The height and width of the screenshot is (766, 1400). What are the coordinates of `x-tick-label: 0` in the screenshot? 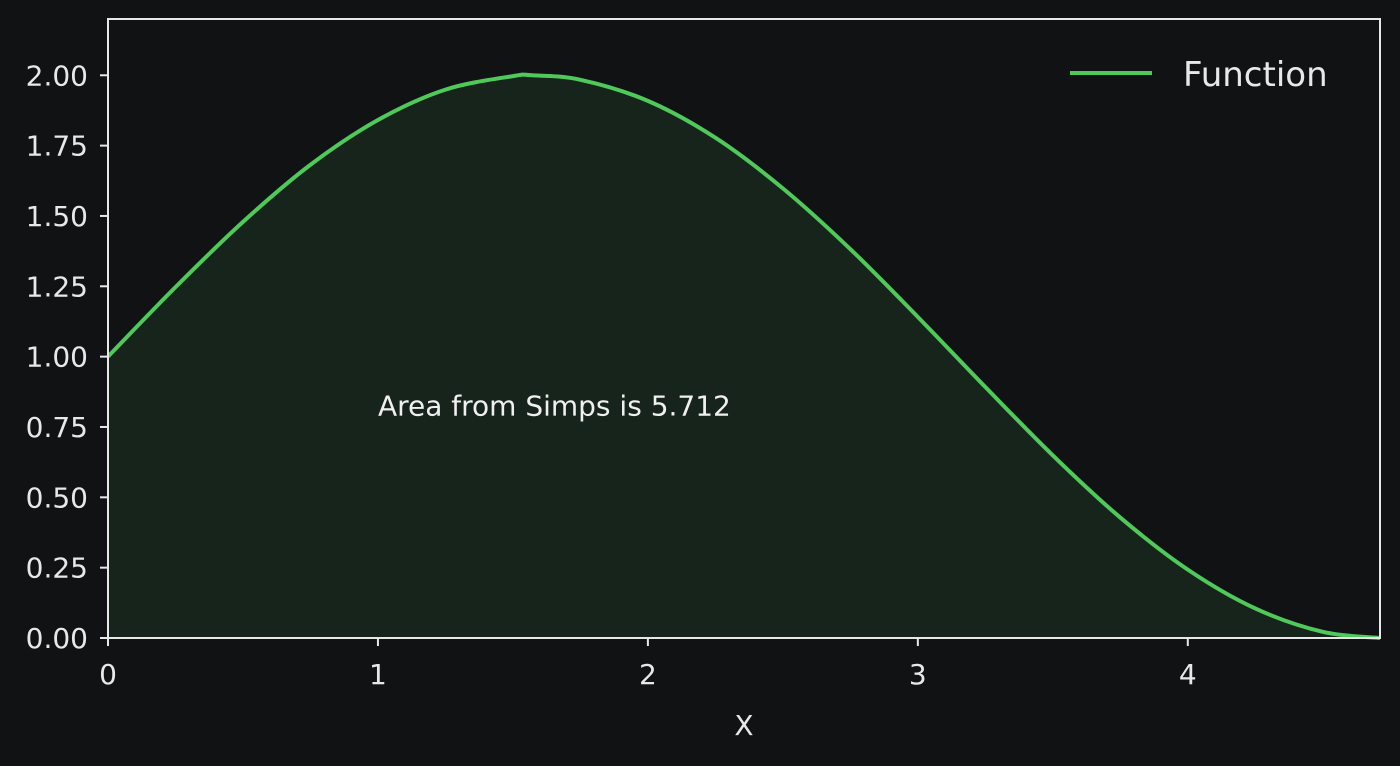 It's located at (108, 674).